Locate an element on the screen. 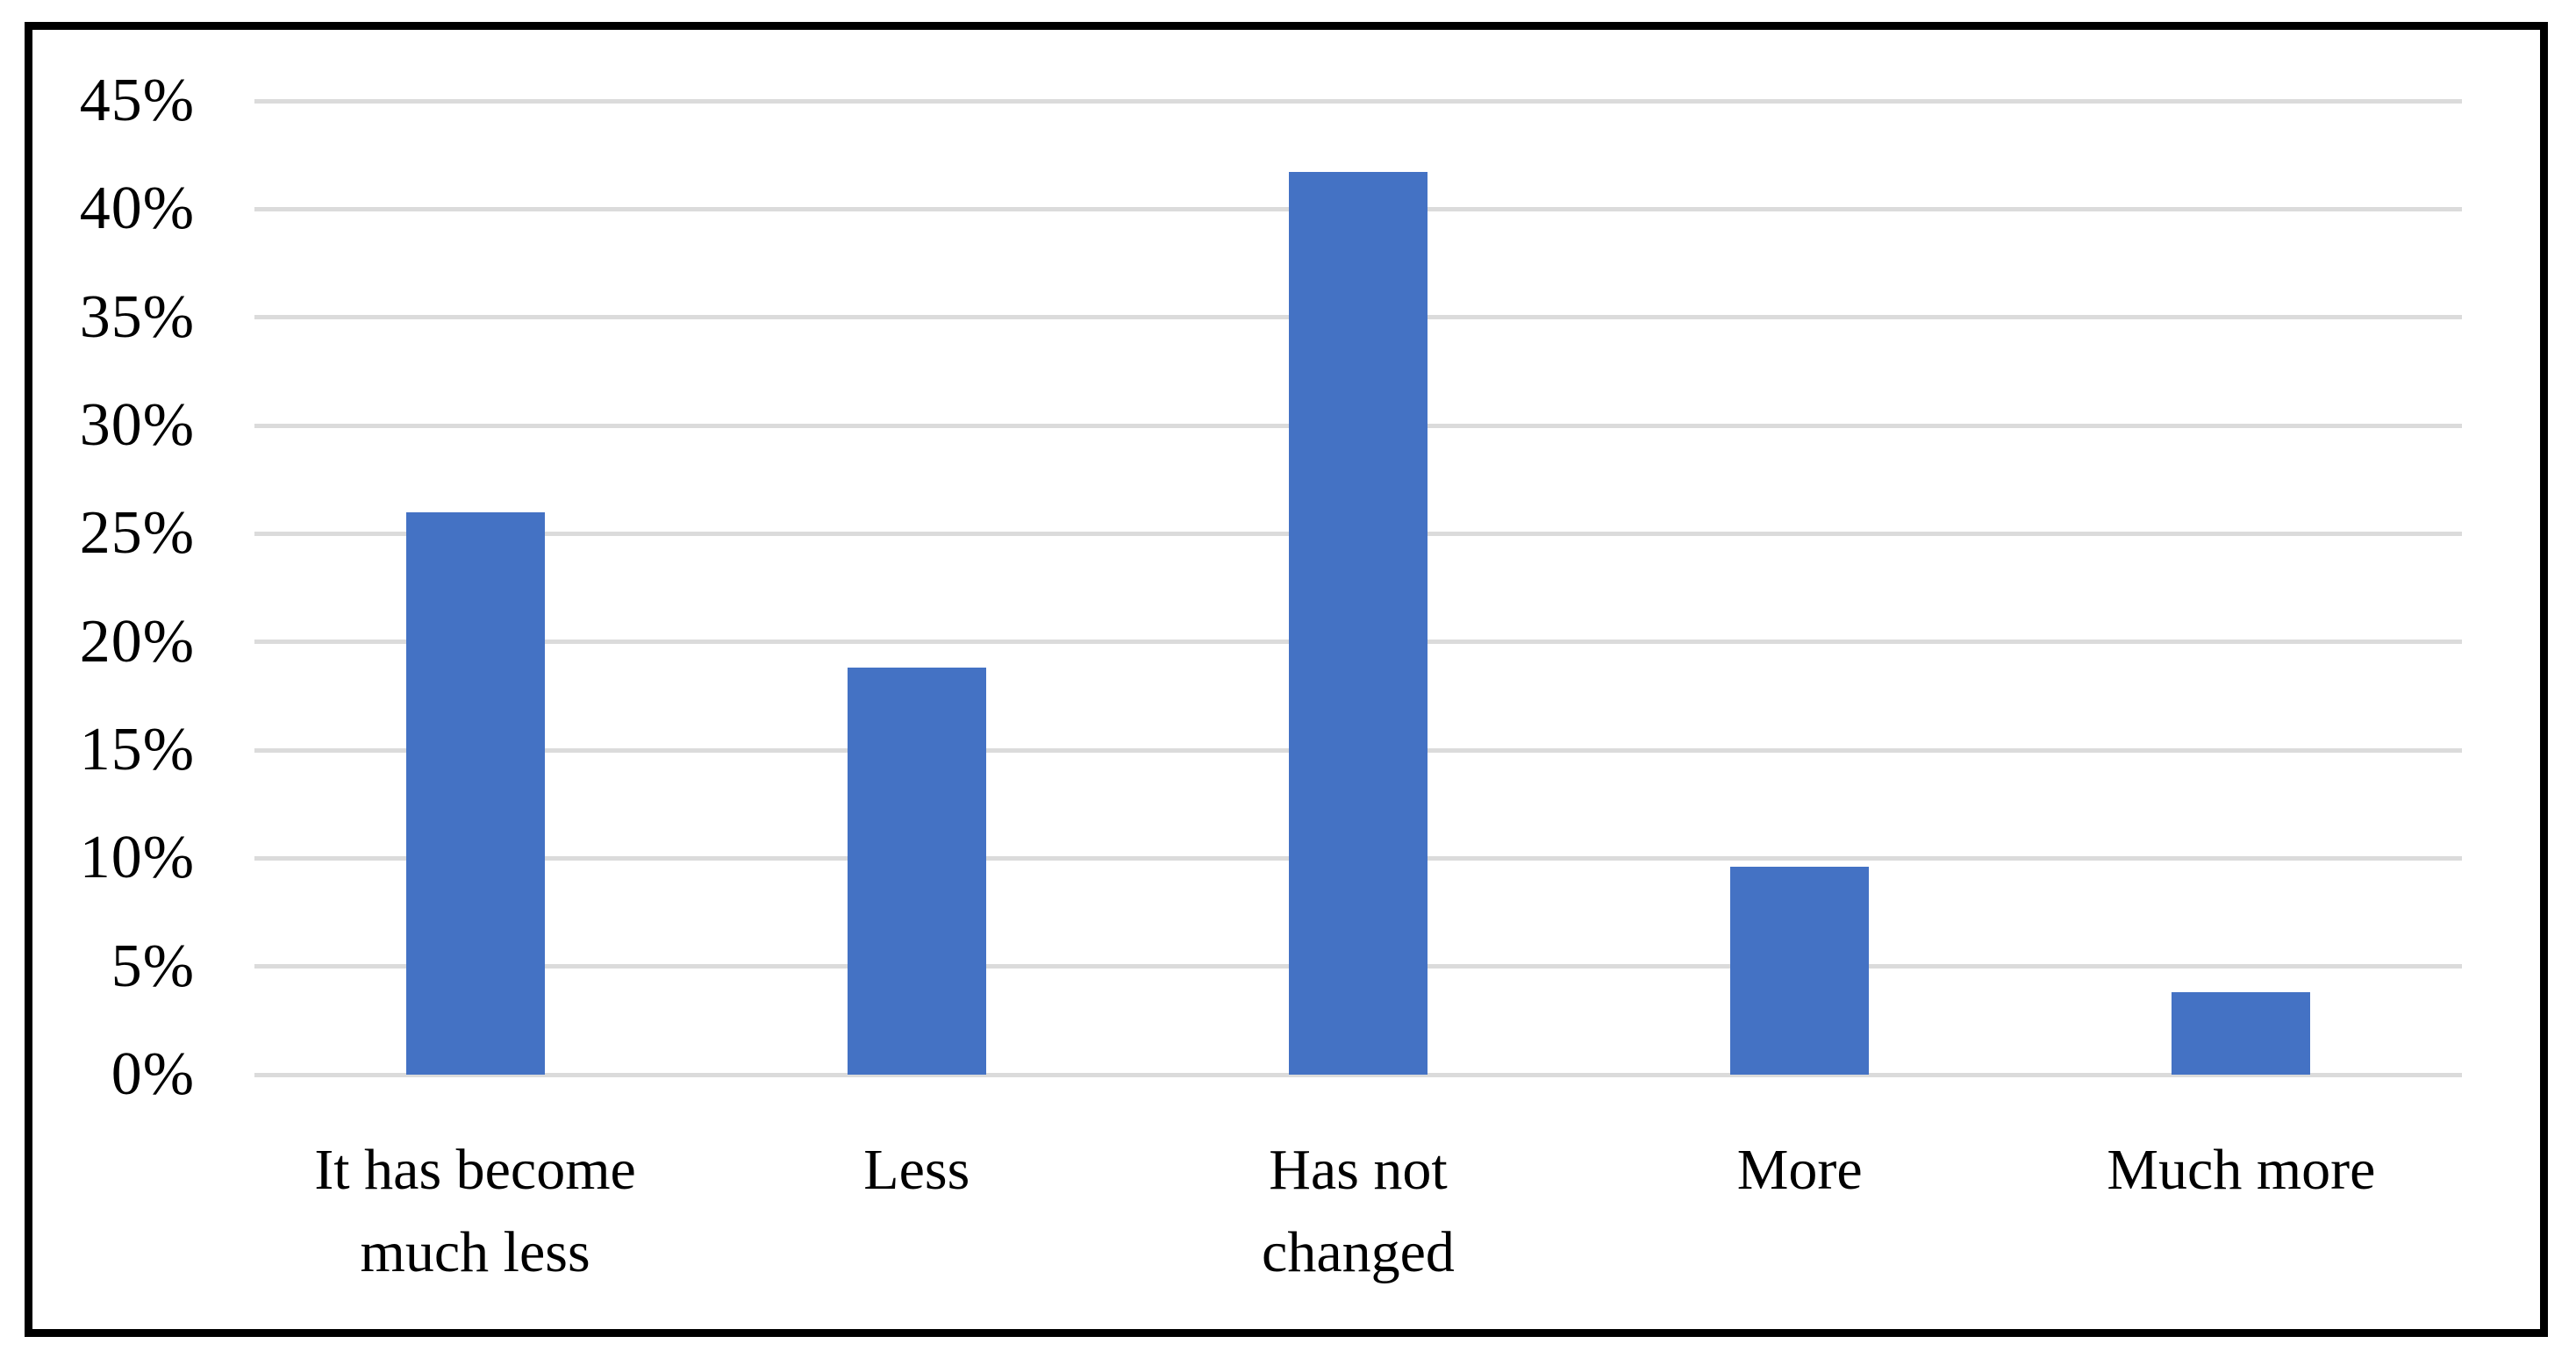  y-tick-label: 0% is located at coordinates (153, 1074).